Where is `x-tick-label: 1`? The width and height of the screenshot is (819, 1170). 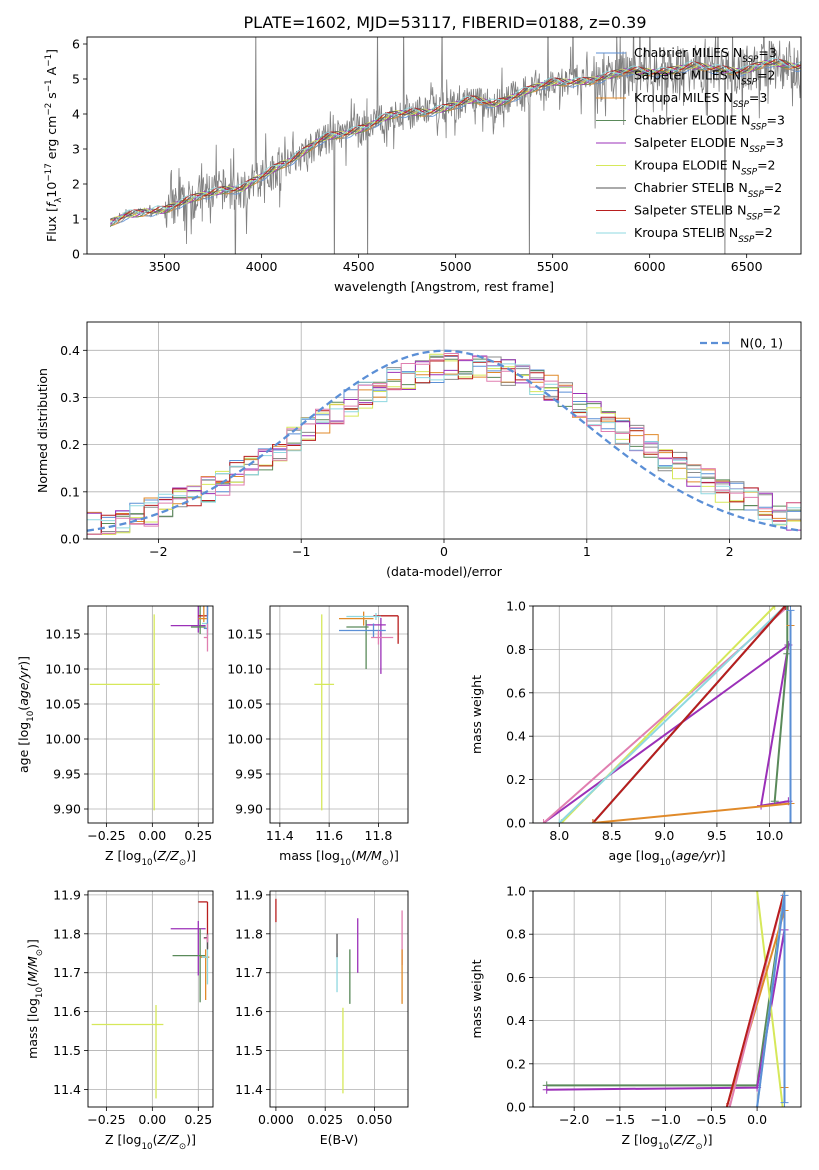
x-tick-label: 1 is located at coordinates (587, 551).